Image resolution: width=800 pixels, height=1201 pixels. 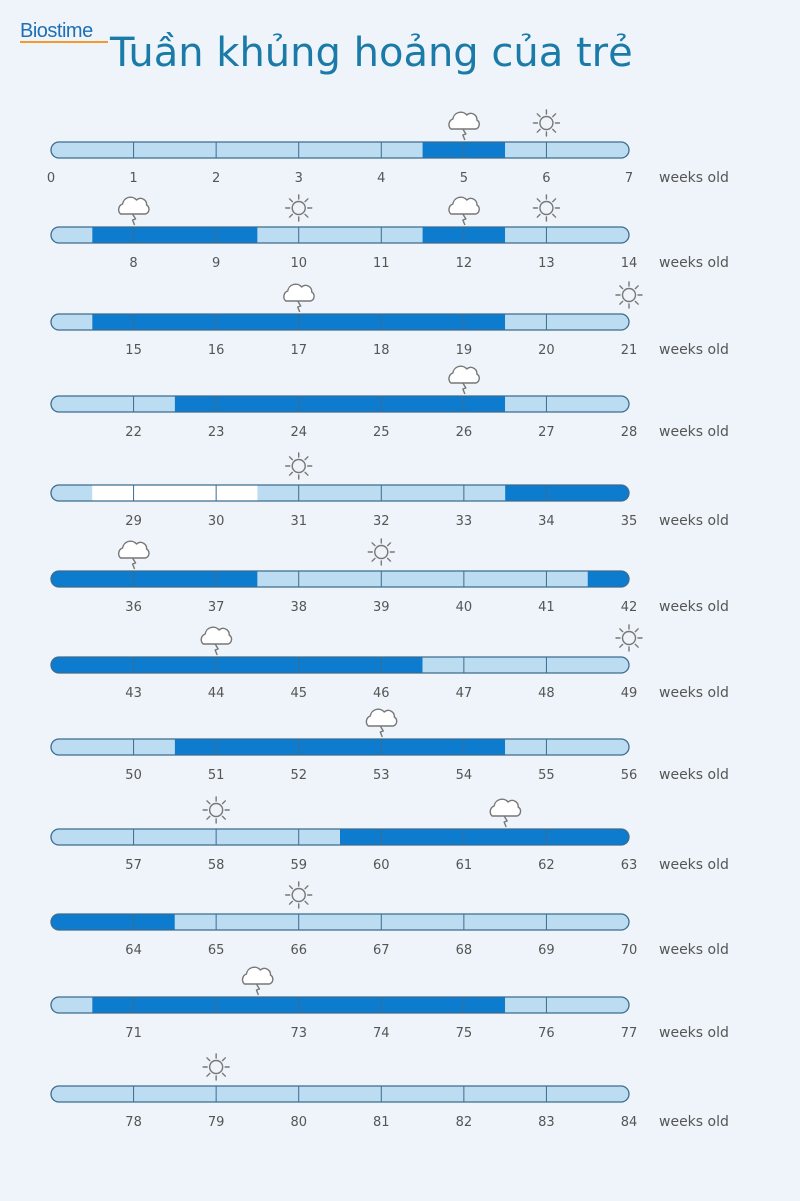 What do you see at coordinates (299, 178) in the screenshot?
I see `tick-label: 3` at bounding box center [299, 178].